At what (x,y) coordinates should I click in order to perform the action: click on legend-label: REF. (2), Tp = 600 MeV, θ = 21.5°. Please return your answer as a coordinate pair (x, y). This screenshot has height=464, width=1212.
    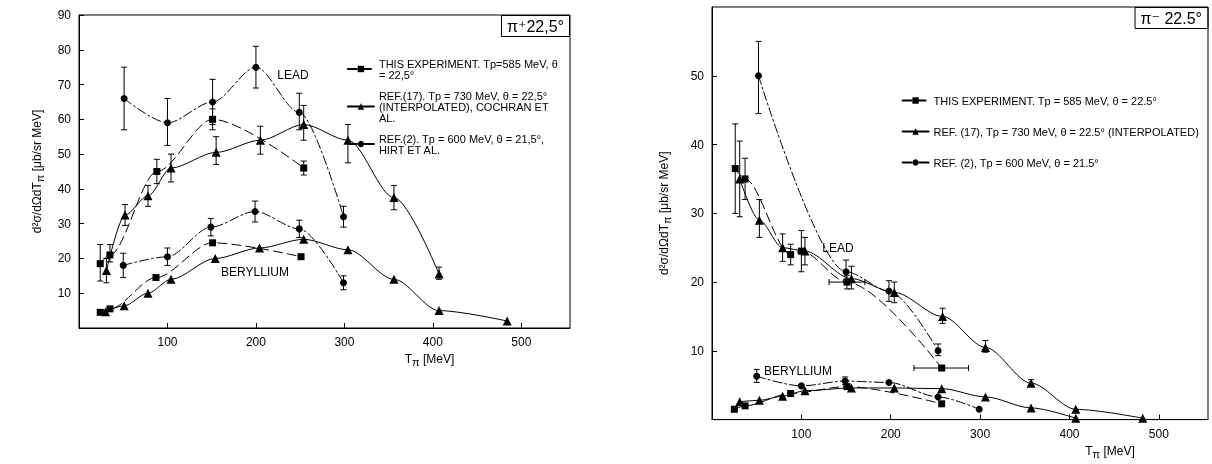
    Looking at the image, I should click on (1016, 162).